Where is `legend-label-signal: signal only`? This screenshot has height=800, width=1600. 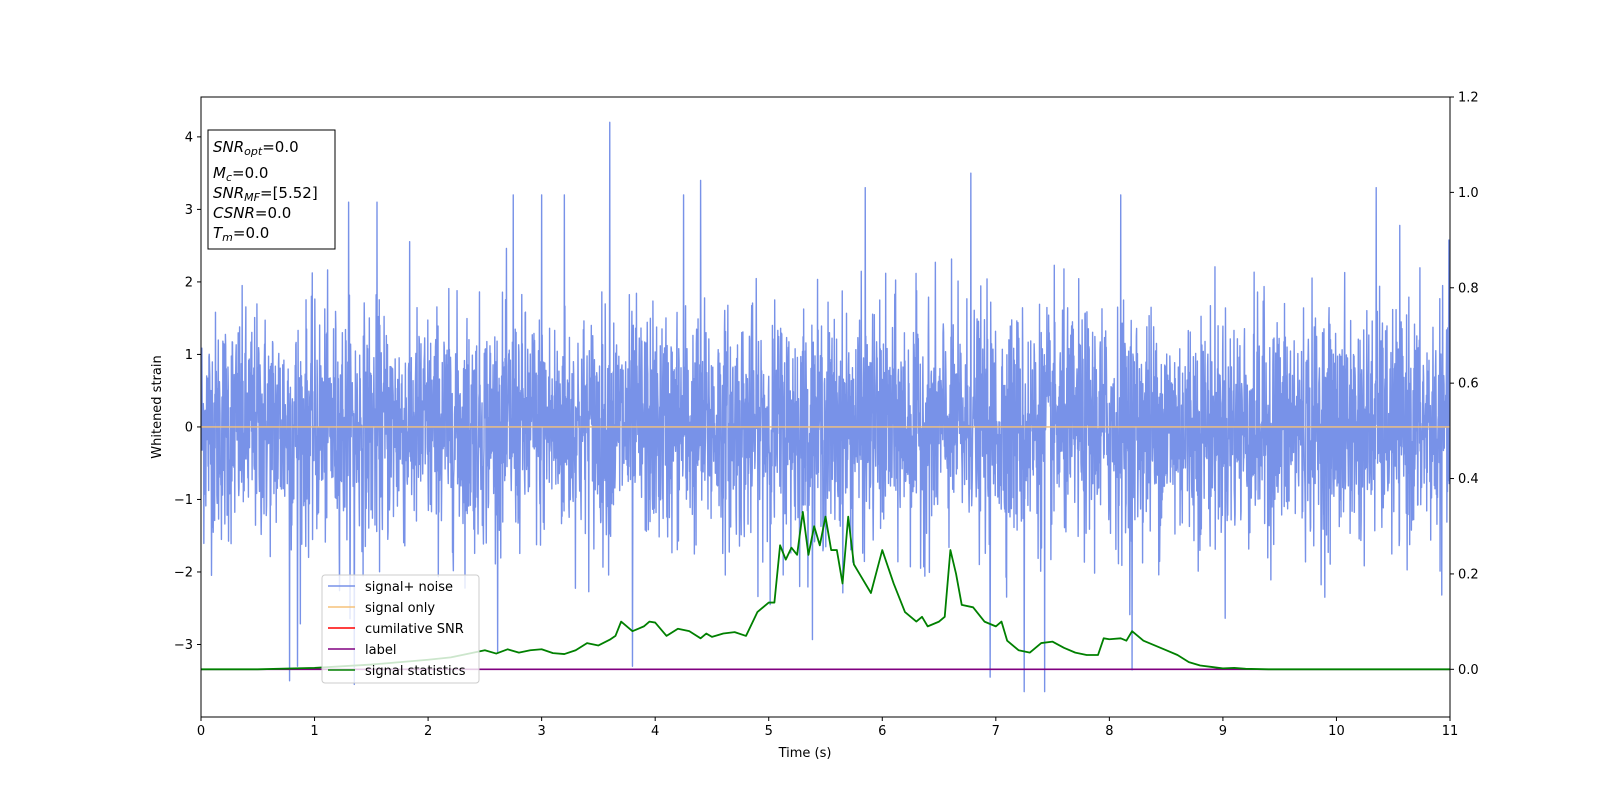
legend-label-signal: signal only is located at coordinates (400, 608).